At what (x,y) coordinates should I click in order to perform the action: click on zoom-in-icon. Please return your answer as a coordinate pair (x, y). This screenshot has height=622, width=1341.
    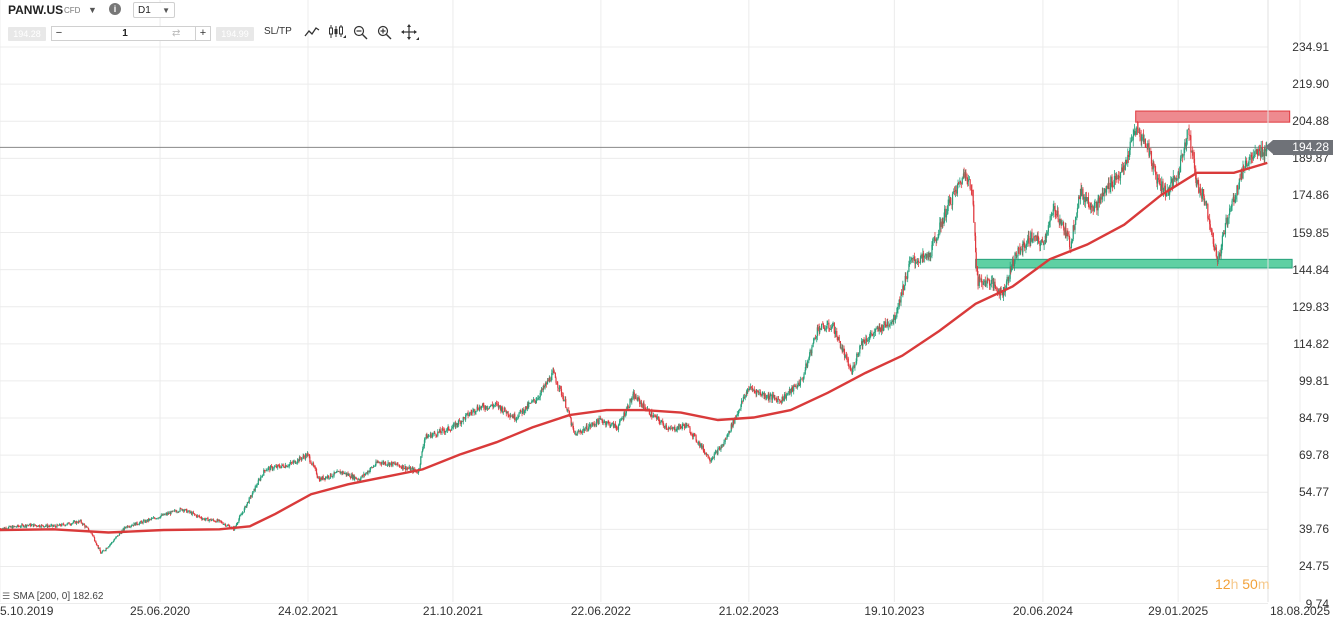
    Looking at the image, I should click on (384, 32).